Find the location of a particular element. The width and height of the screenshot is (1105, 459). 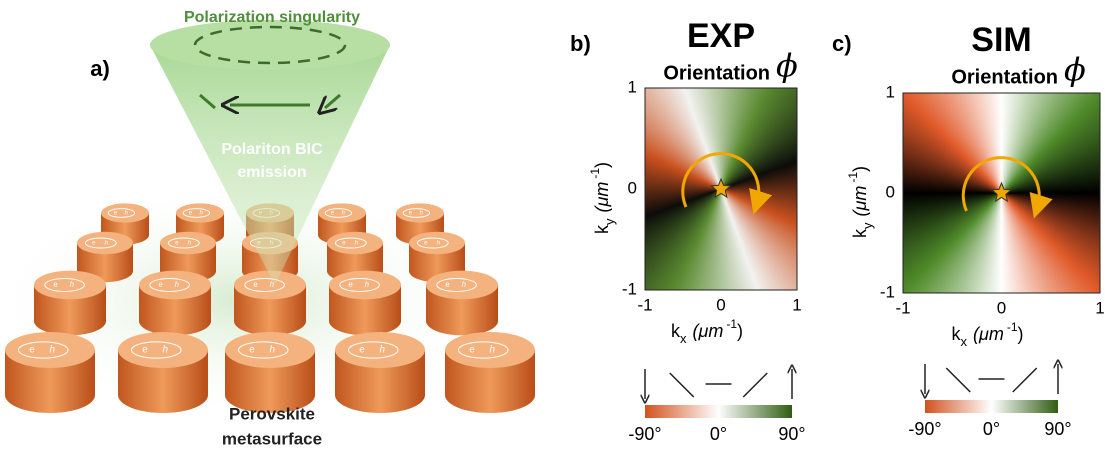

winding-arrow is located at coordinates (727, 183).